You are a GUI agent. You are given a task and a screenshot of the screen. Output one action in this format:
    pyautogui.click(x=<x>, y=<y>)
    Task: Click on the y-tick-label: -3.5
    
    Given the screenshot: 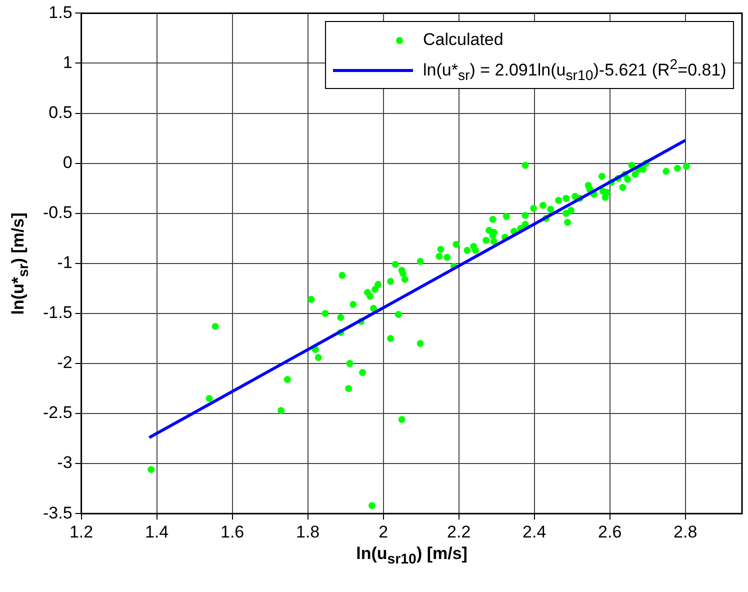 What is the action you would take?
    pyautogui.click(x=57, y=512)
    